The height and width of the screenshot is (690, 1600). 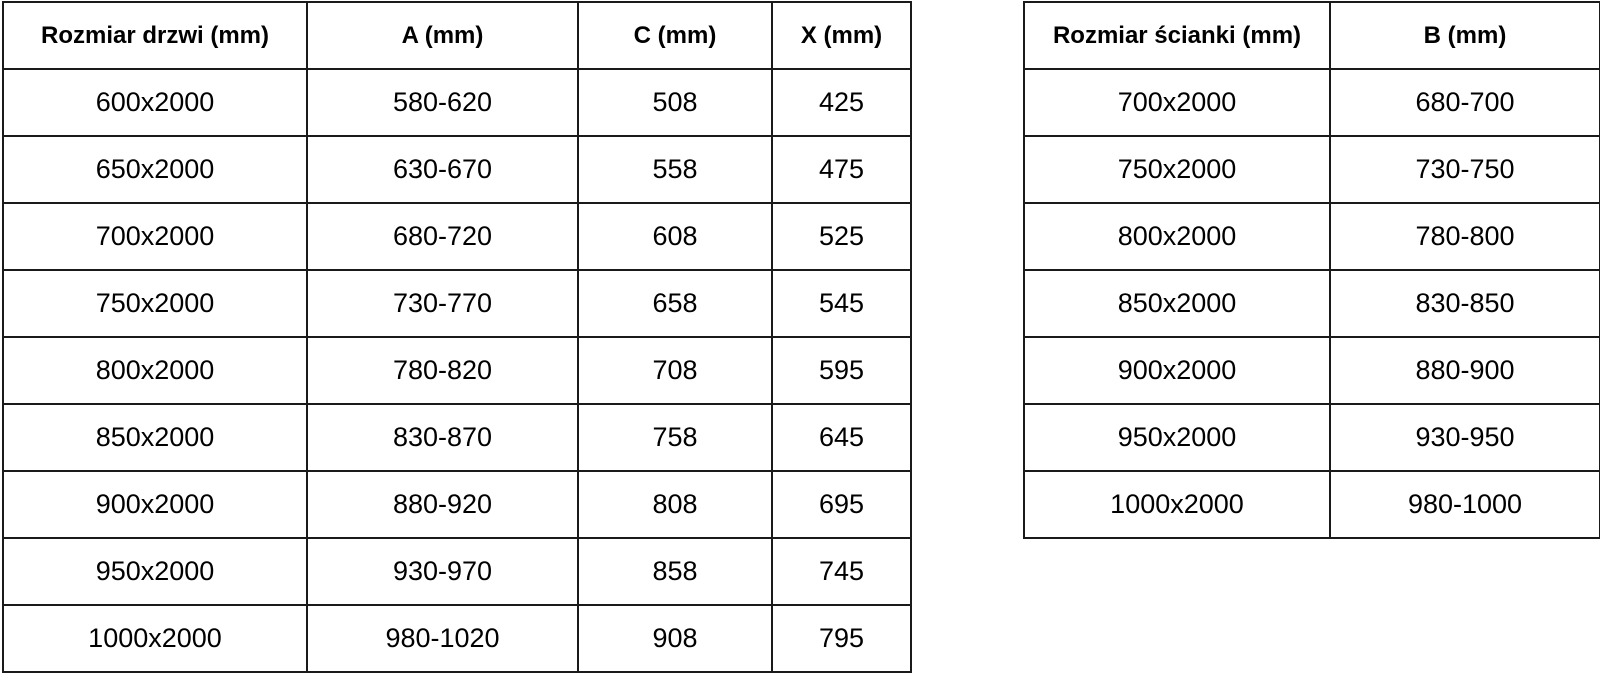 I want to click on table-cell: 880-920, so click(x=442, y=504).